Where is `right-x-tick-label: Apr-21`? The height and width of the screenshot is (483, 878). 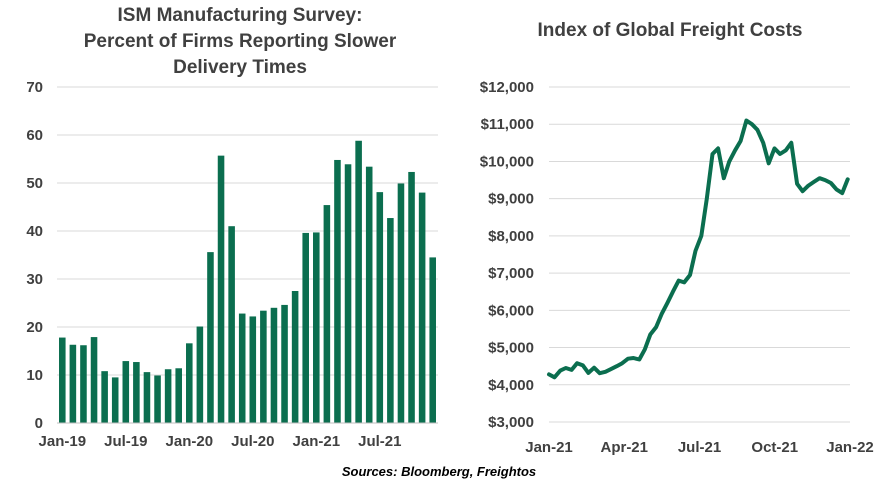 right-x-tick-label: Apr-21 is located at coordinates (624, 447).